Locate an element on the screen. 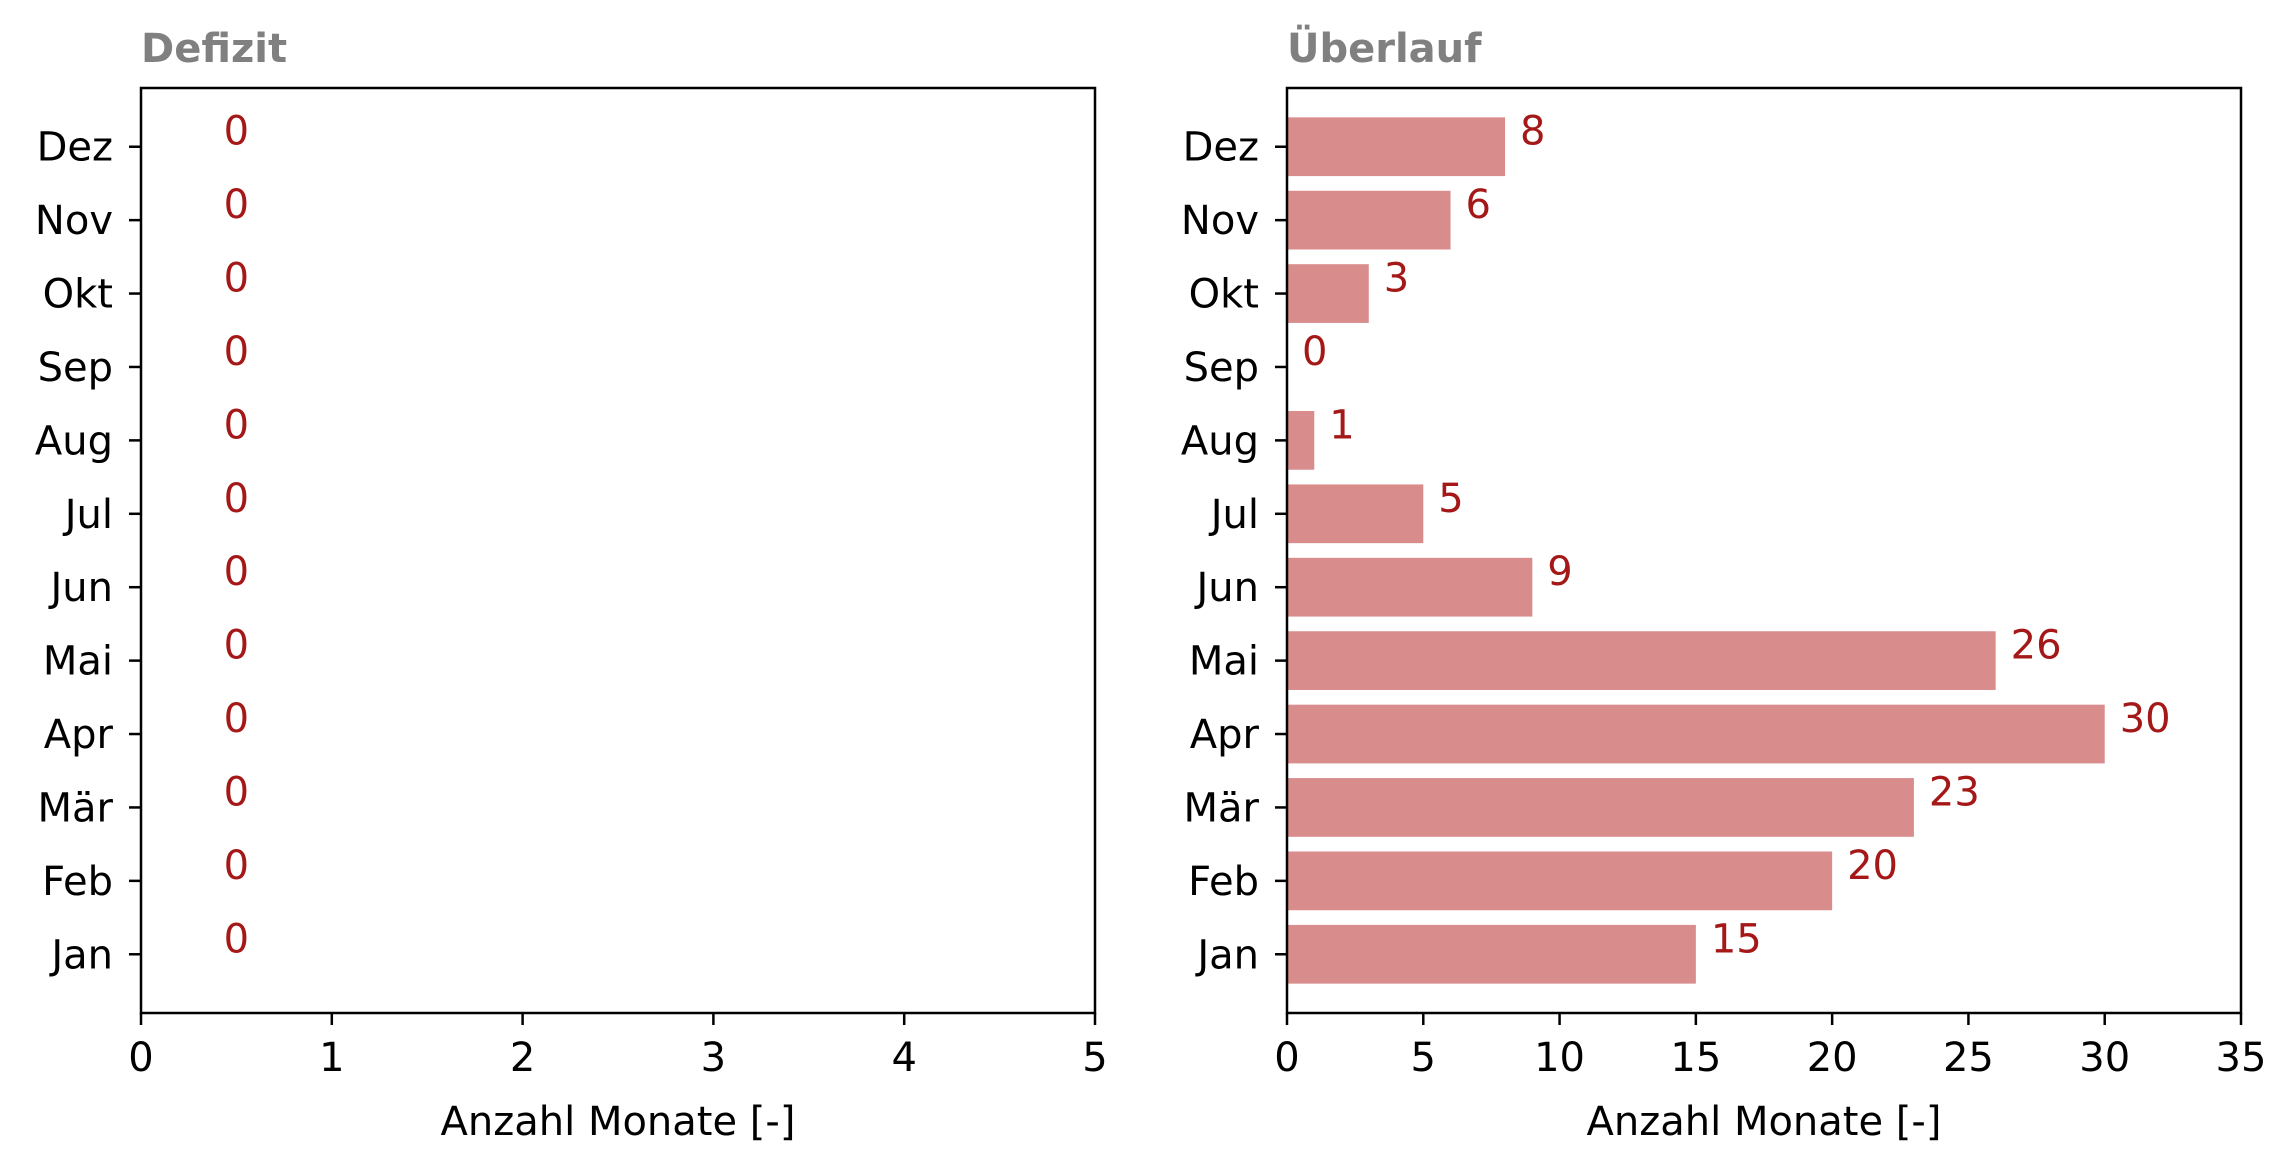  data-label-Jun: 9 is located at coordinates (1559, 572).